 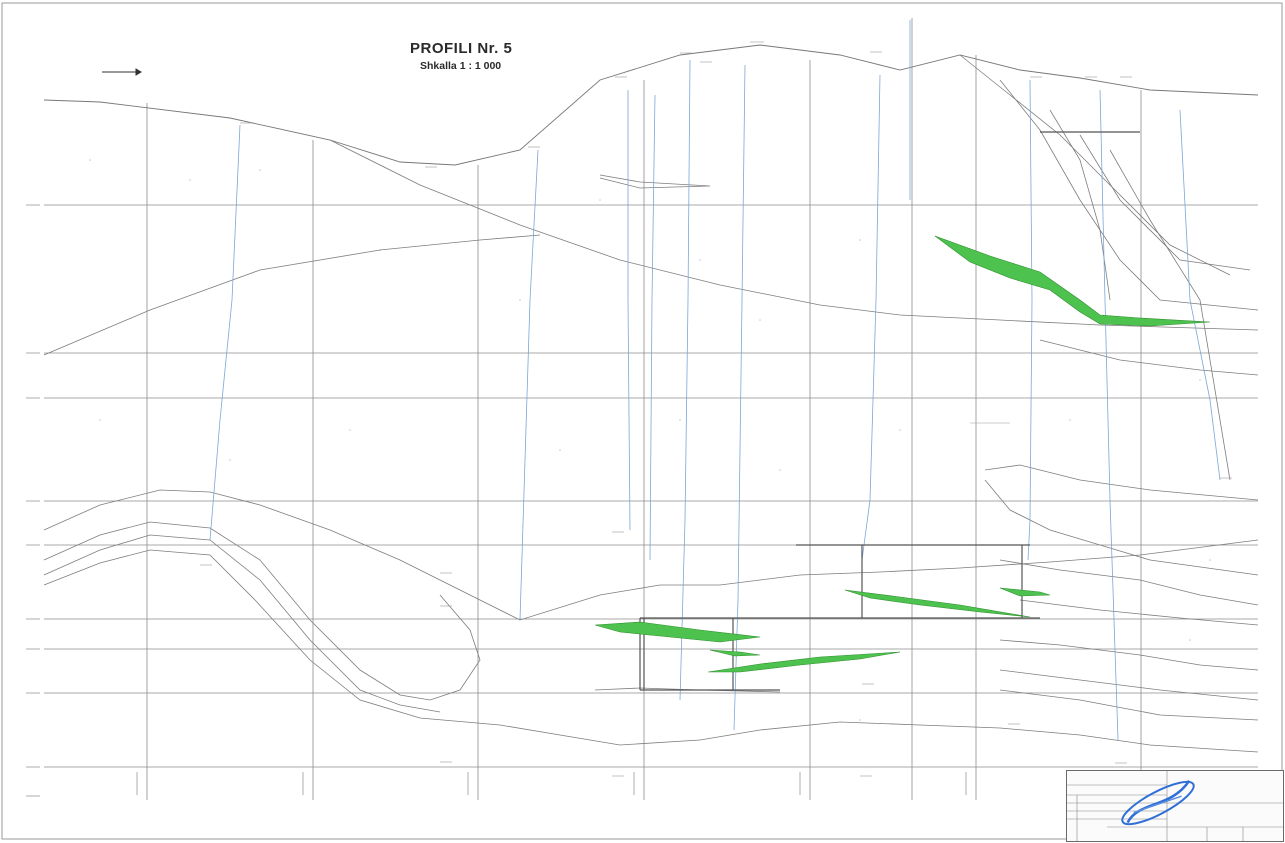 What do you see at coordinates (461, 48) in the screenshot?
I see `drawing-title: PROFILI Nr. 5` at bounding box center [461, 48].